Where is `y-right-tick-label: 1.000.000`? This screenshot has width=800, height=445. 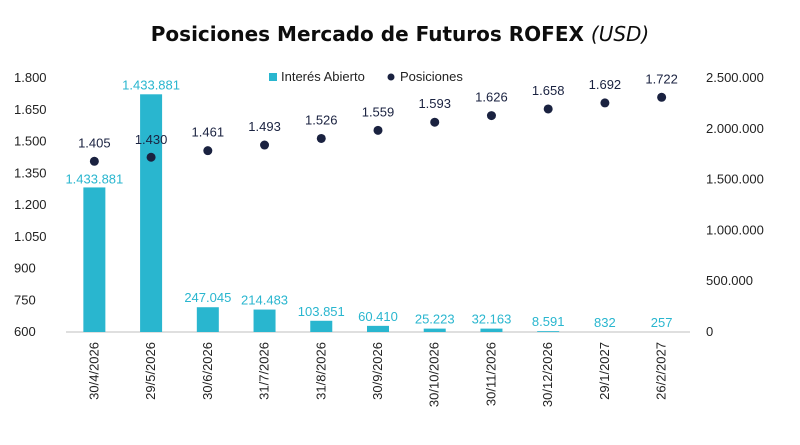 y-right-tick-label: 1.000.000 is located at coordinates (735, 229).